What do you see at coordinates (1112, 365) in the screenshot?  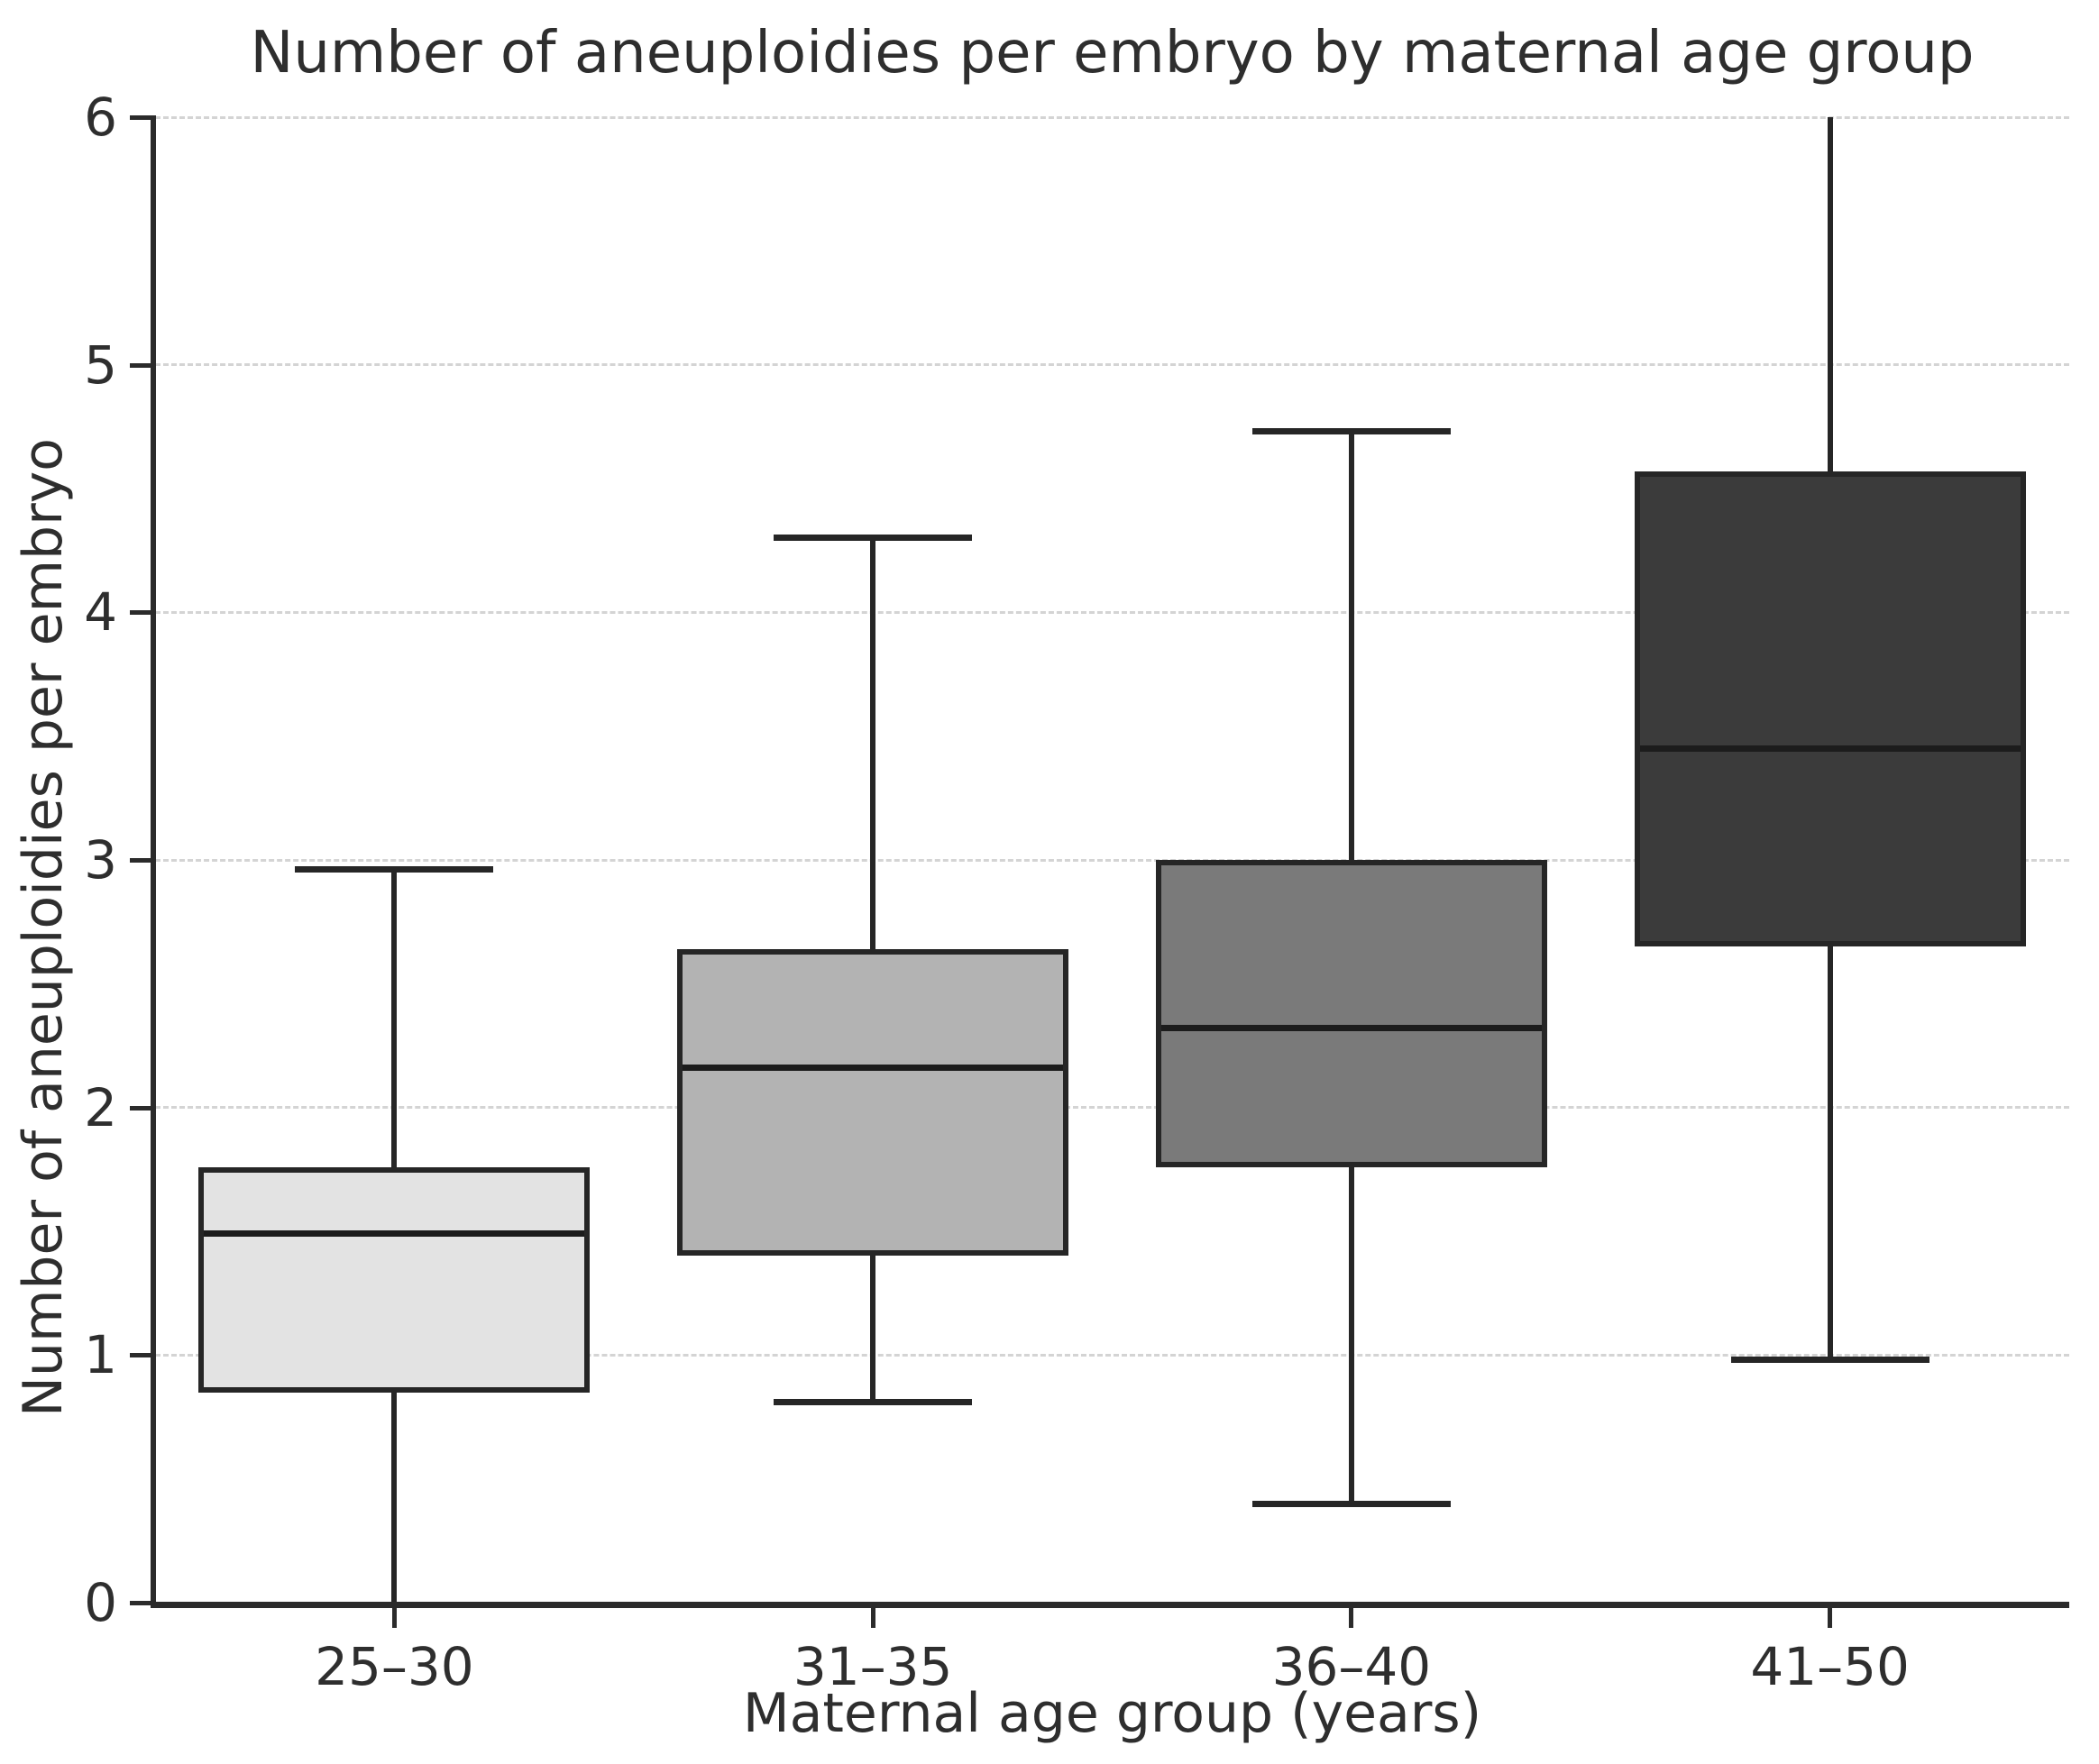 I see `gridline-y5` at bounding box center [1112, 365].